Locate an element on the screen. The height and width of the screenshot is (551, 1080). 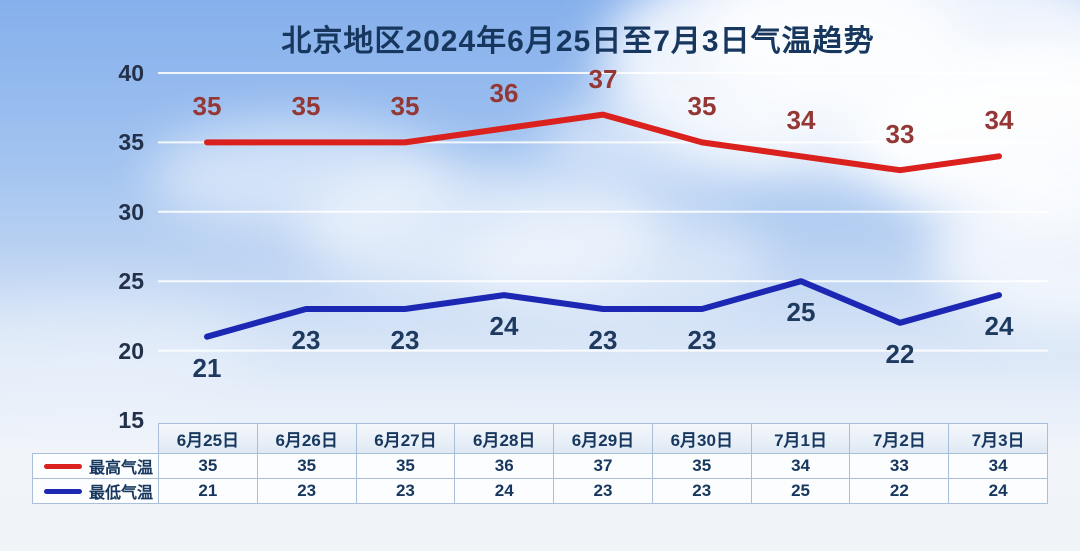
date-header-cell: 7月3日 is located at coordinates (998, 438).